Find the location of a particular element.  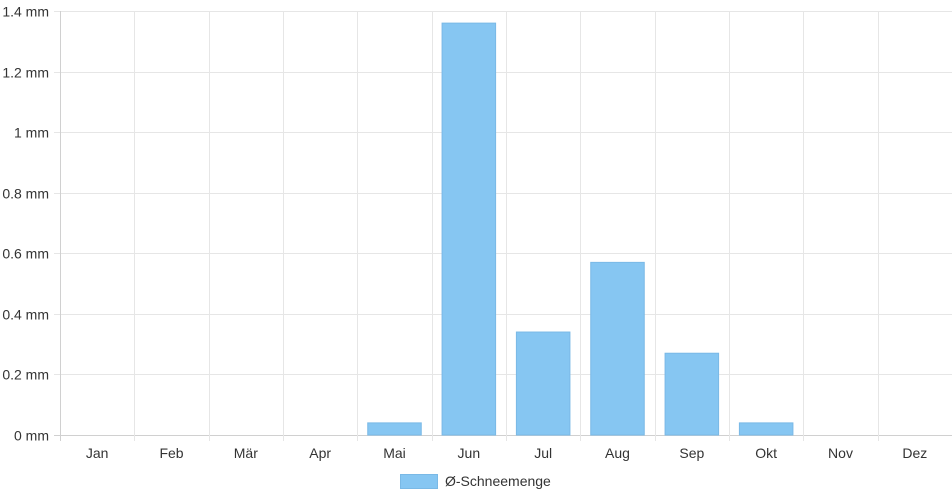

x-tick-label: Dez is located at coordinates (914, 453).